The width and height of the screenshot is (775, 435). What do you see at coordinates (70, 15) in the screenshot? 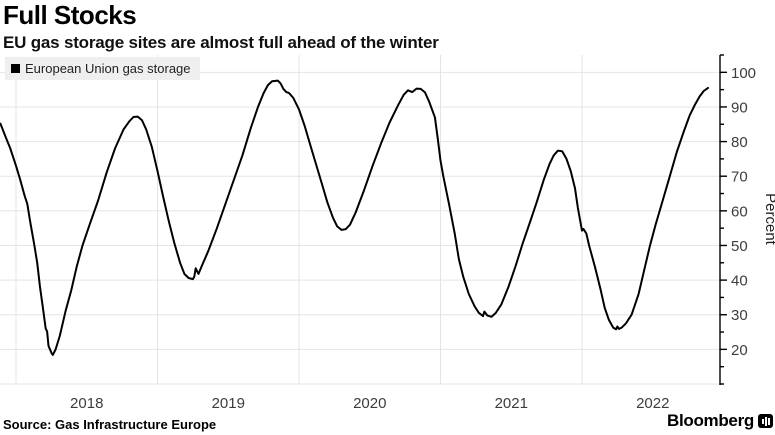
I see `page-title: Full Stocks` at bounding box center [70, 15].